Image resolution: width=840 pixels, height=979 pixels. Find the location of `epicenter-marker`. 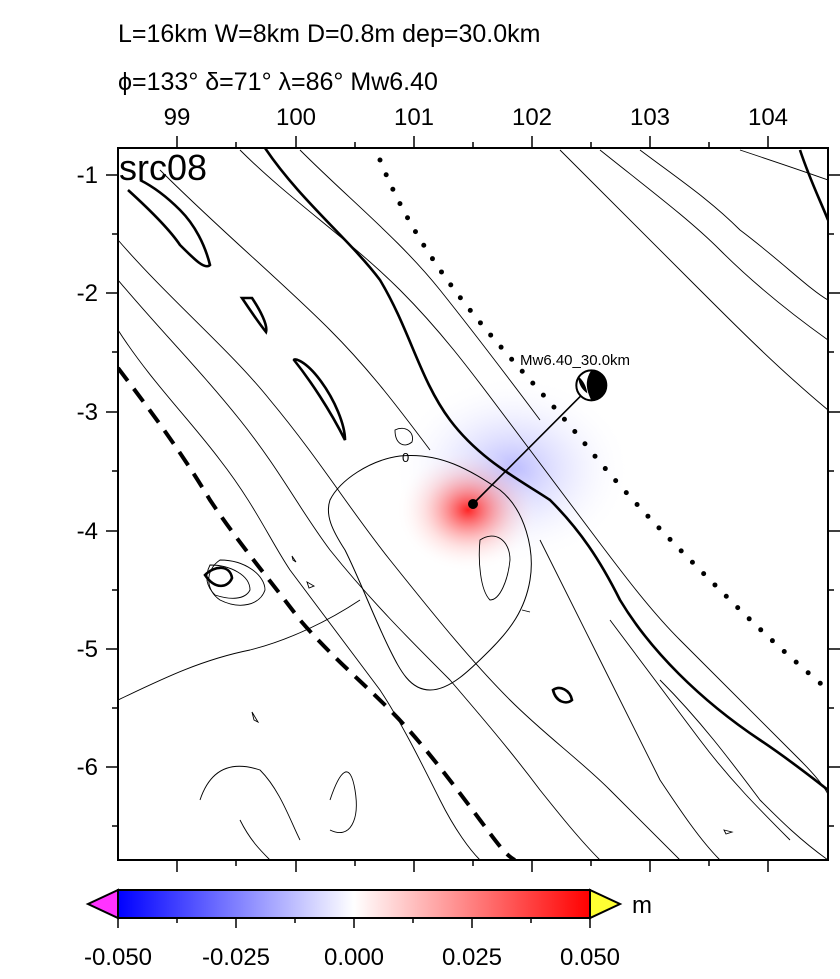

epicenter-marker is located at coordinates (473, 504).